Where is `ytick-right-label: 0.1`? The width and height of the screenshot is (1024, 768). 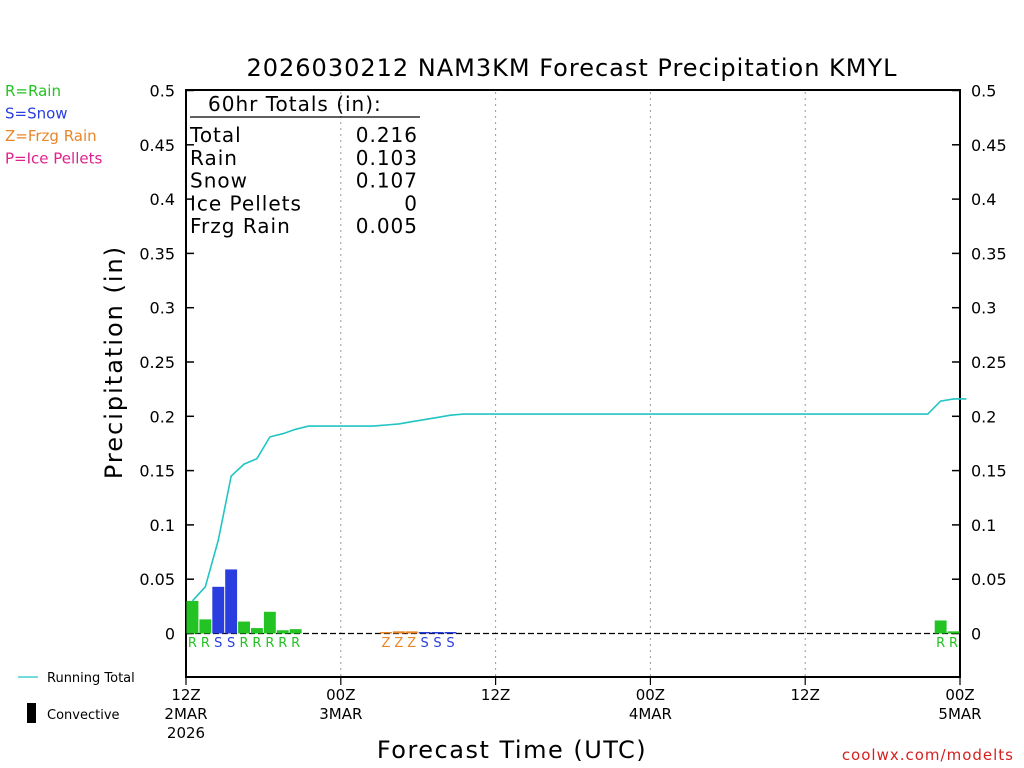 ytick-right-label: 0.1 is located at coordinates (983, 525).